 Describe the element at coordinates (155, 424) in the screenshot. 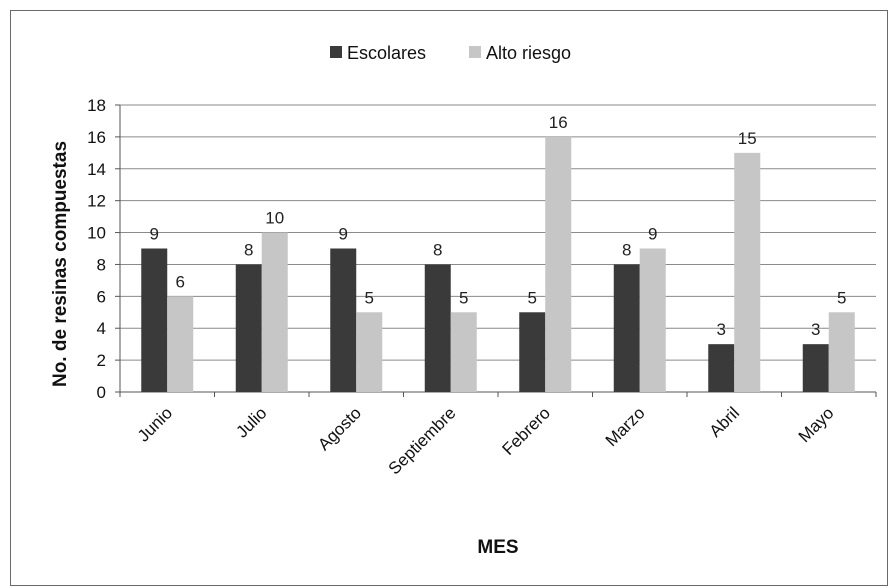

I see `x-tick-label-junio: Junio` at that location.